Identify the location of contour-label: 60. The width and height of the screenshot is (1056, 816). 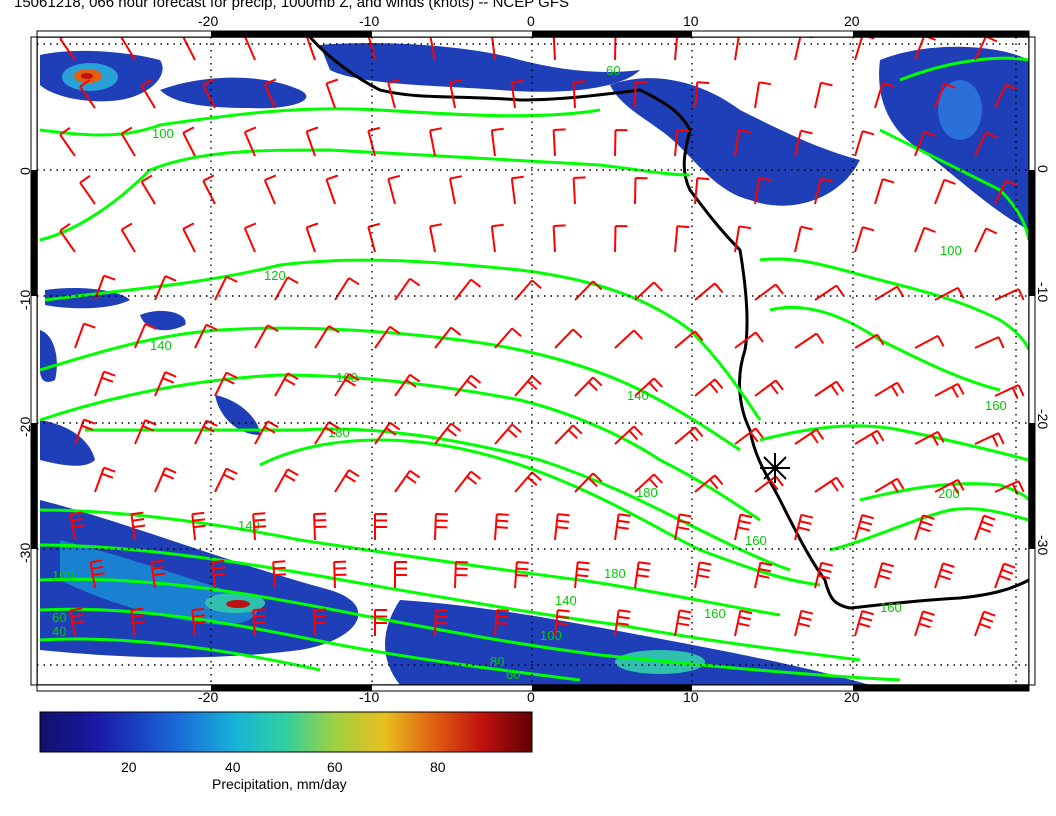
(613, 70).